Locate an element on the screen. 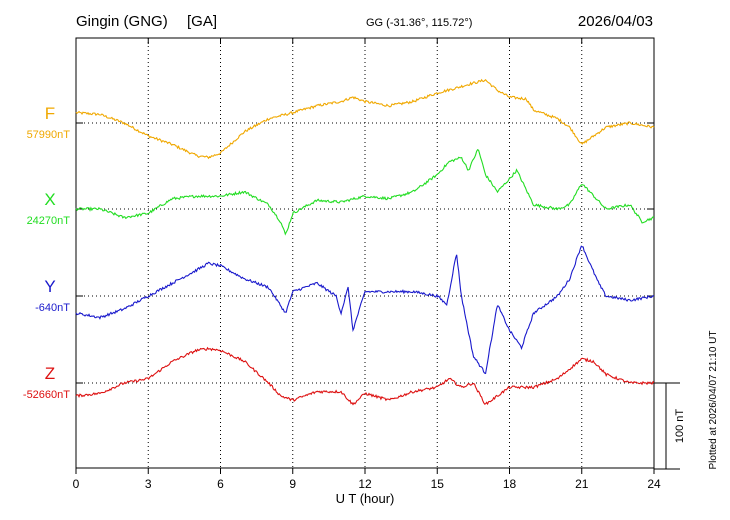 The image size is (730, 520). plotted-timestamp: Plotted at 2026/04/07 21:10 UT is located at coordinates (713, 400).